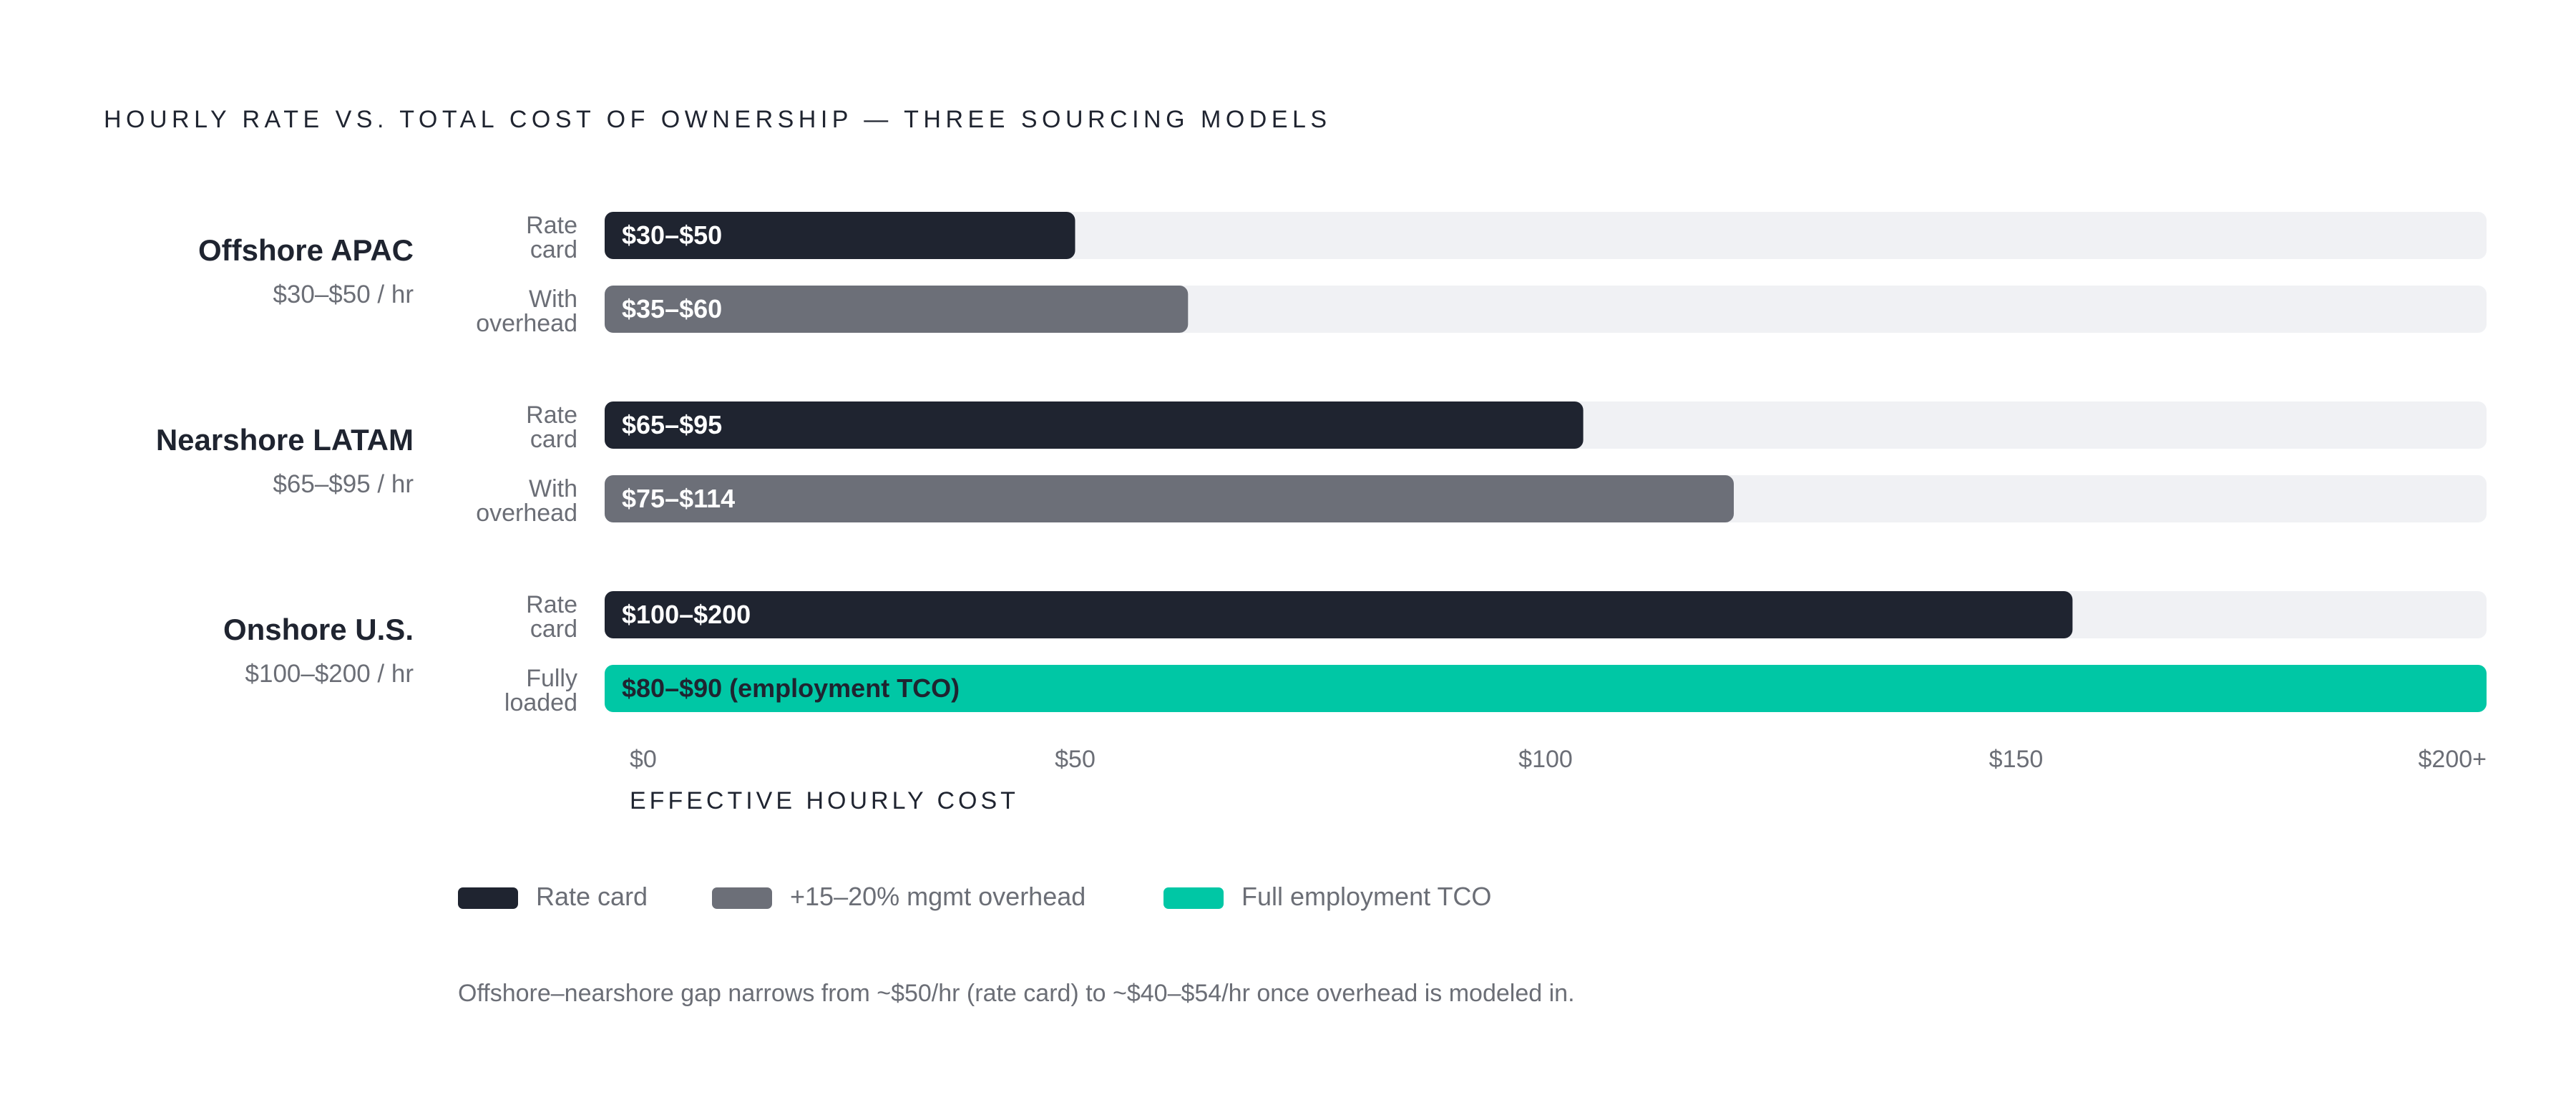  Describe the element at coordinates (318, 629) in the screenshot. I see `group-name: Onshore U.S.` at that location.